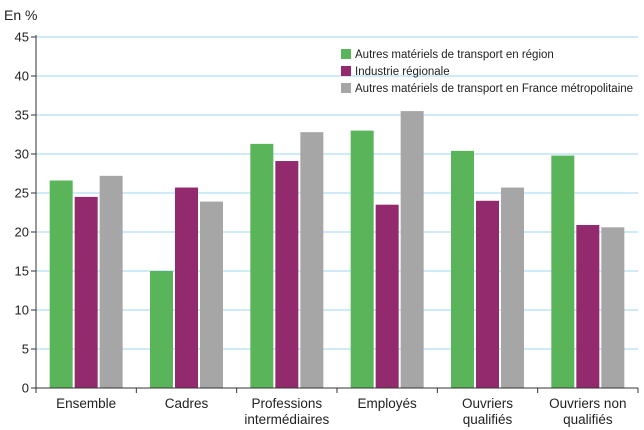 The width and height of the screenshot is (644, 430). What do you see at coordinates (22, 115) in the screenshot?
I see `y-tick-label: 35` at bounding box center [22, 115].